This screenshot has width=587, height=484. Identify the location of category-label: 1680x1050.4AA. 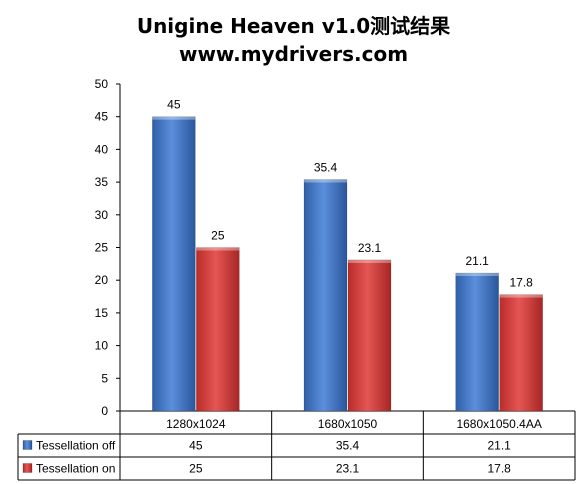
(498, 424).